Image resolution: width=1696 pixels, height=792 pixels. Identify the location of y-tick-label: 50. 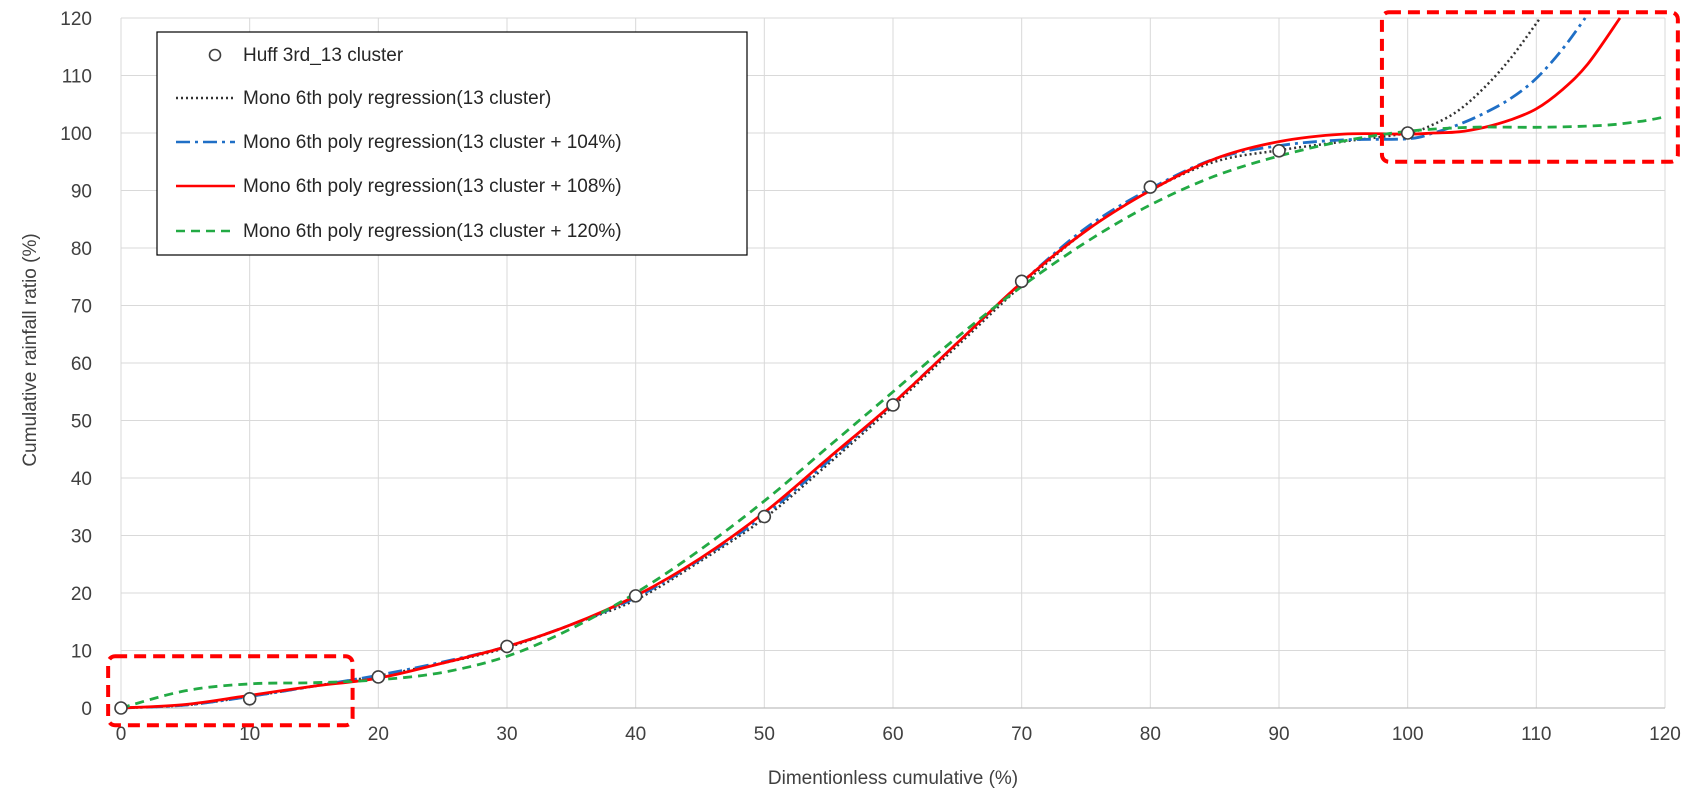
(81, 422).